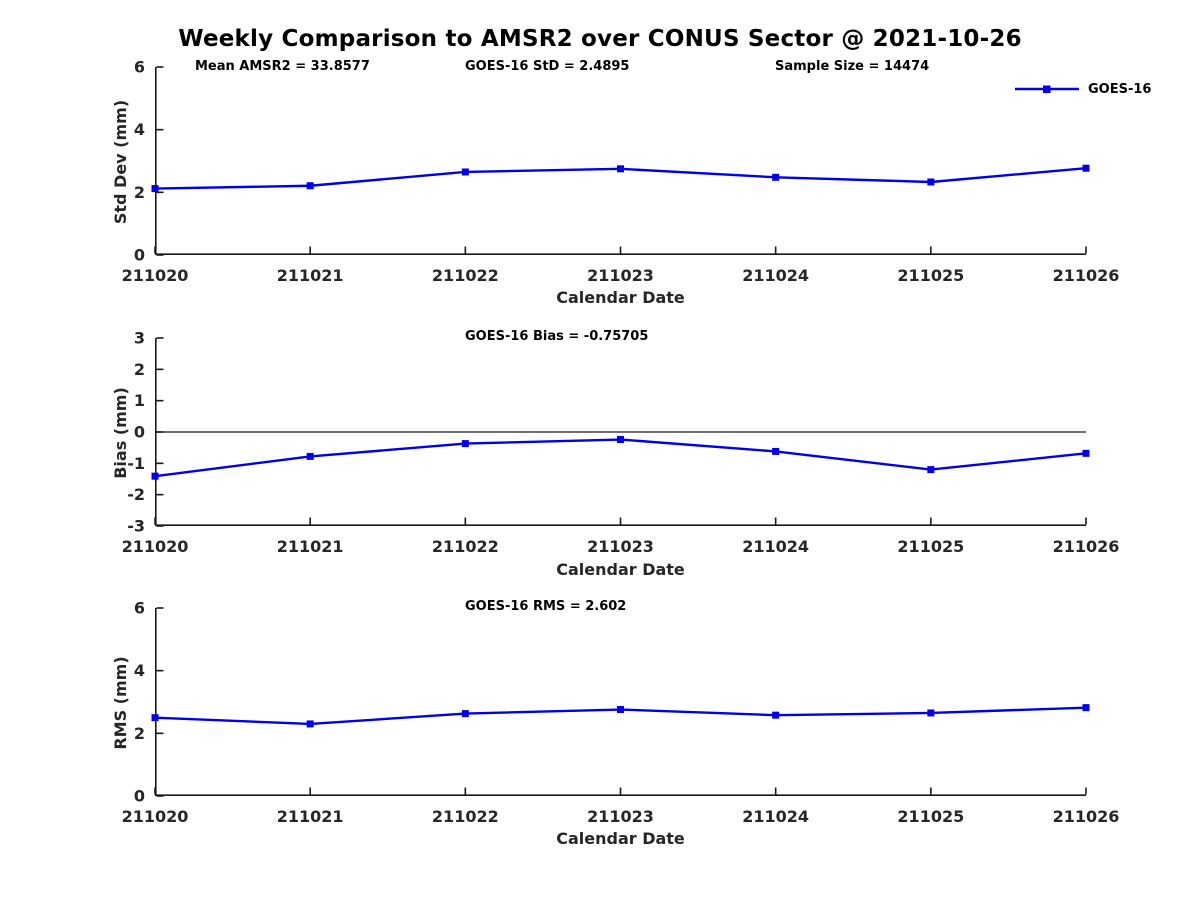  What do you see at coordinates (546, 606) in the screenshot?
I see `annotation-goes16-rms: GOES-16 RMS = 2.602` at bounding box center [546, 606].